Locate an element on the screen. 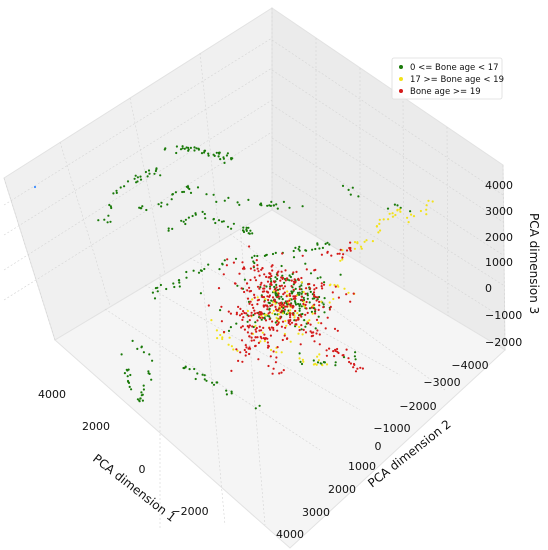 Image resolution: width=548 pixels, height=550 pixels. legend-label-series-0: 0 <= Bone age < 17 is located at coordinates (454, 68).